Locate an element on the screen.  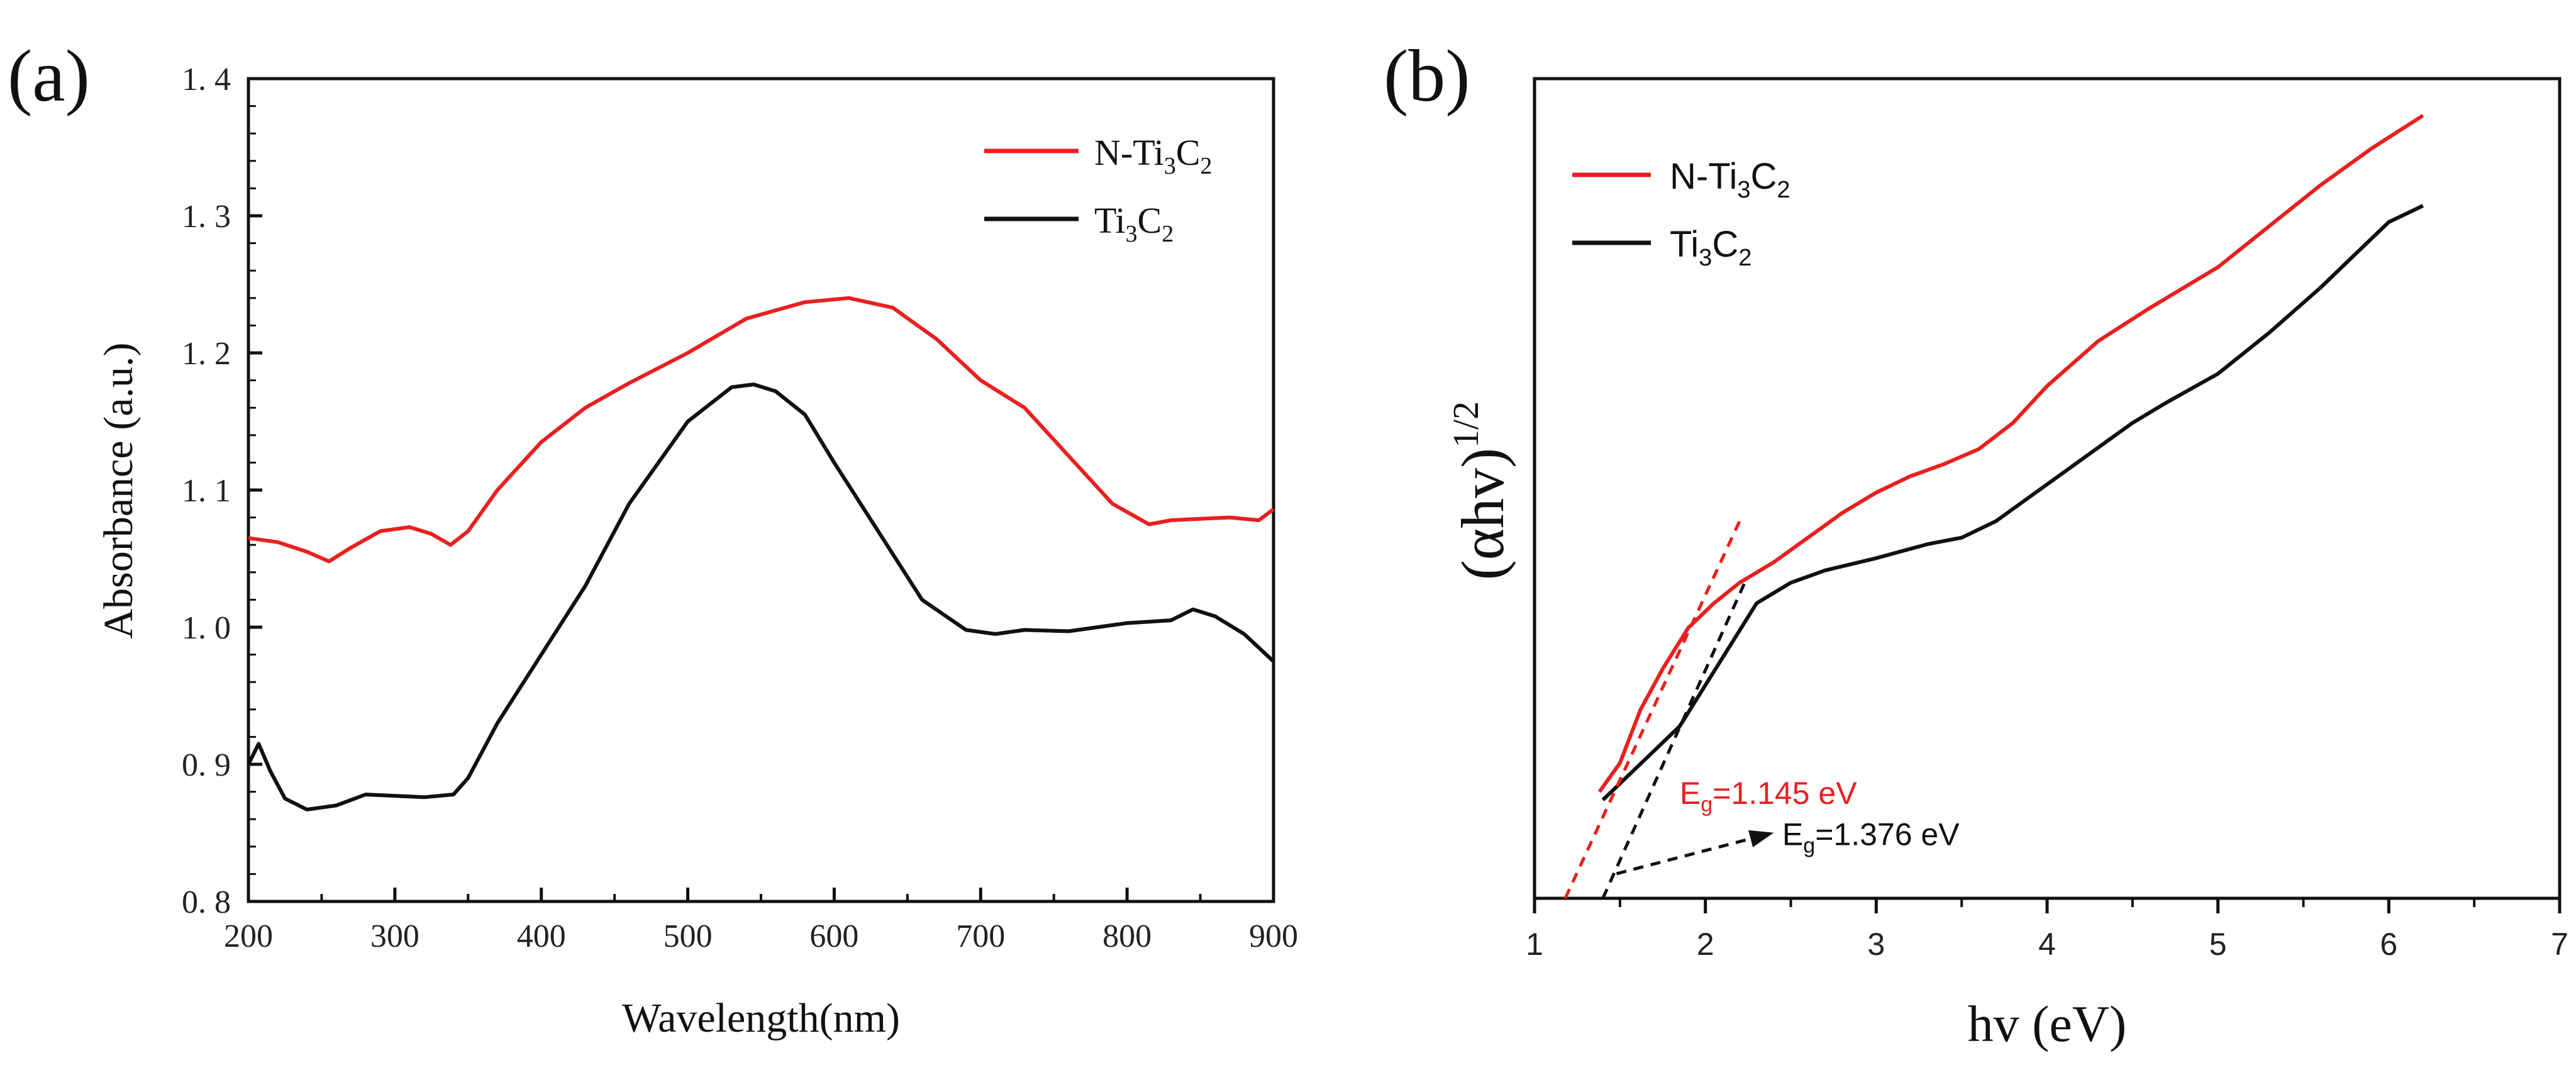
a-xtick-label: 900 is located at coordinates (1273, 936).